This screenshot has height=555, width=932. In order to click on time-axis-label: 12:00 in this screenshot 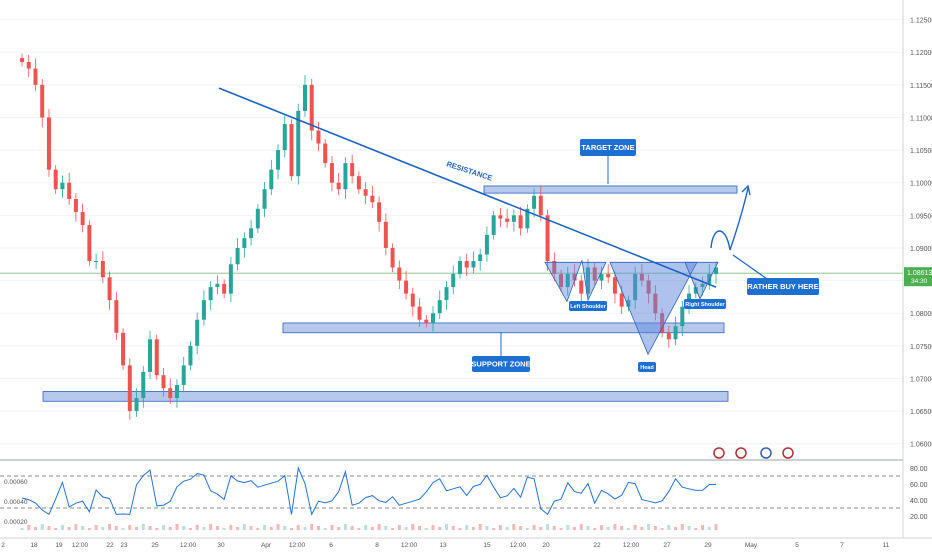, I will do `click(631, 545)`.